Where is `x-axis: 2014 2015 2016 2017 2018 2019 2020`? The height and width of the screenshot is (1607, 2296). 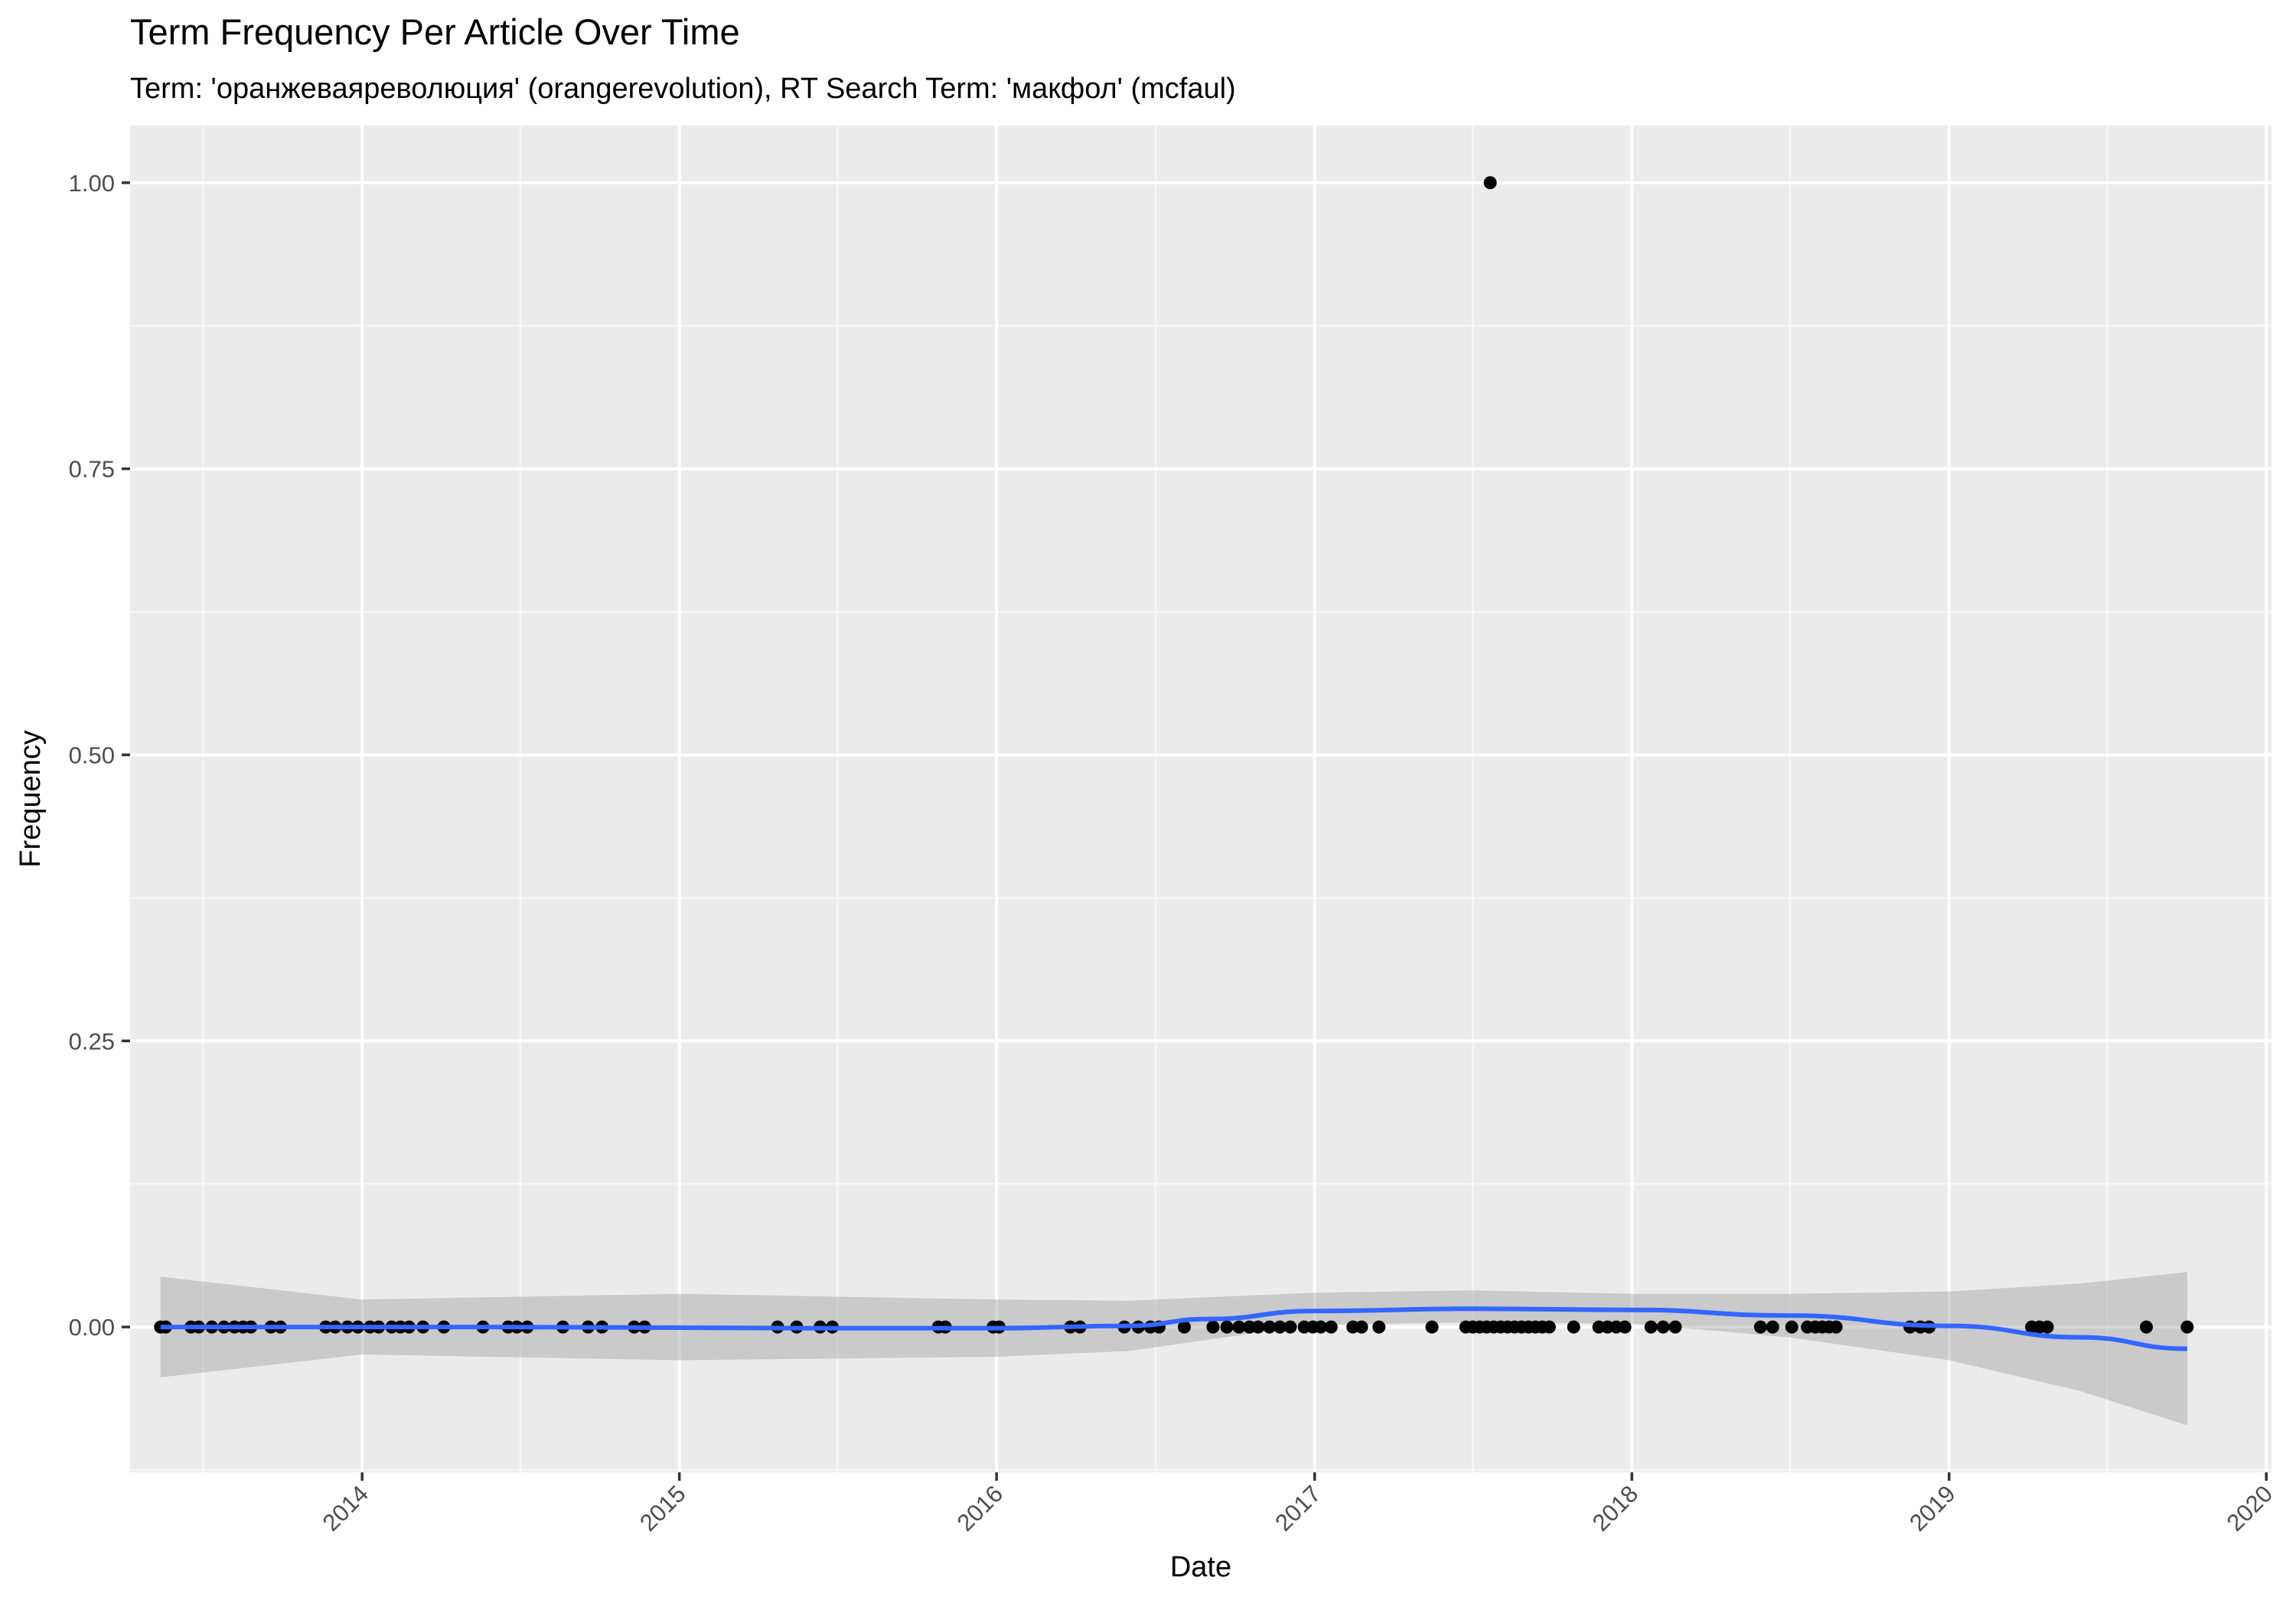
x-axis: 2014 2015 2016 2017 2018 2019 2020 is located at coordinates (1298, 1504).